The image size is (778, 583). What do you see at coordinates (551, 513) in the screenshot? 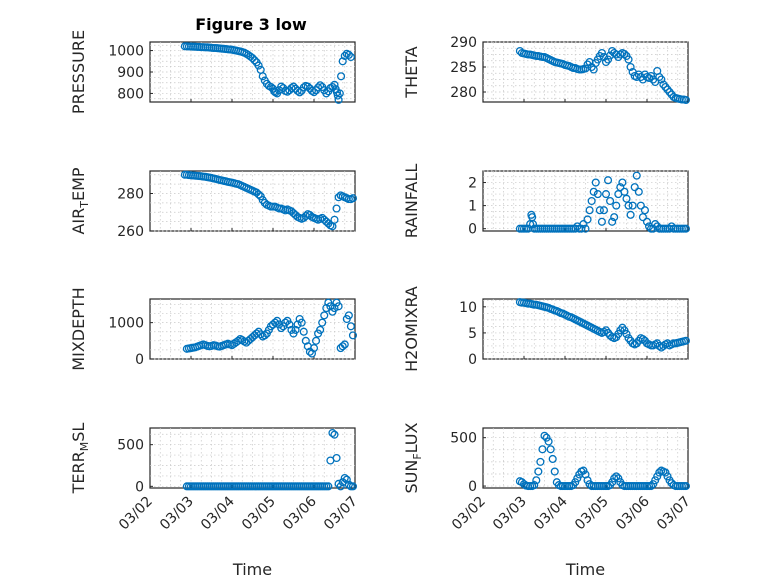
I see `x-tick-label: 03/04` at bounding box center [551, 513].